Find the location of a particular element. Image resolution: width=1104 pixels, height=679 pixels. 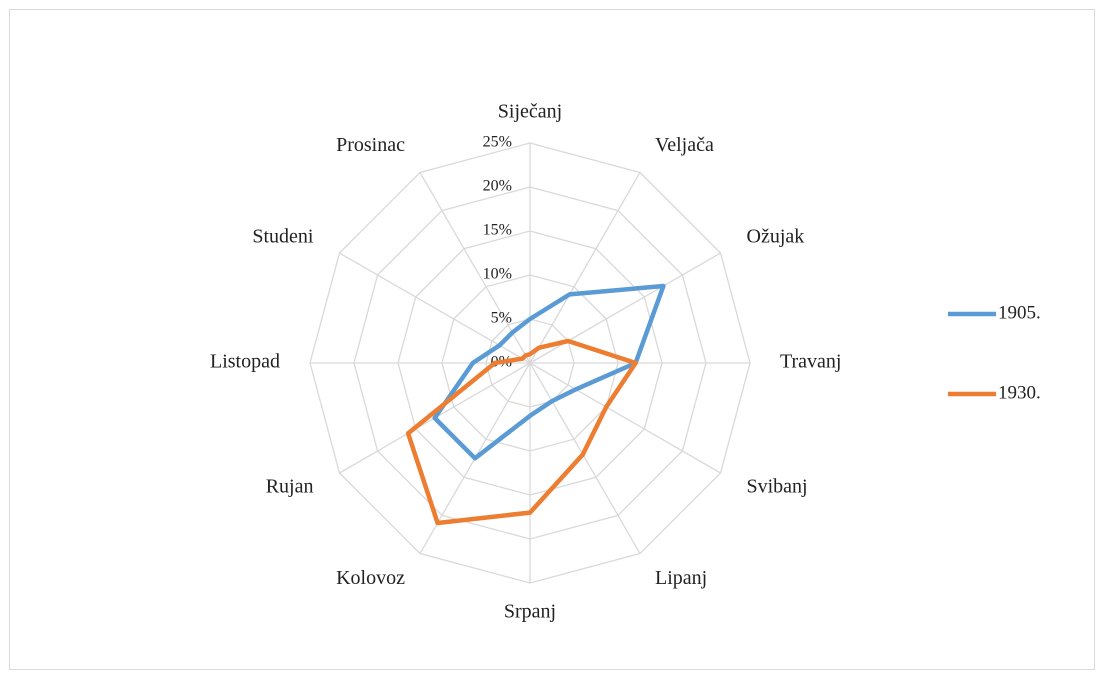

category-label: Lipanj is located at coordinates (681, 578).